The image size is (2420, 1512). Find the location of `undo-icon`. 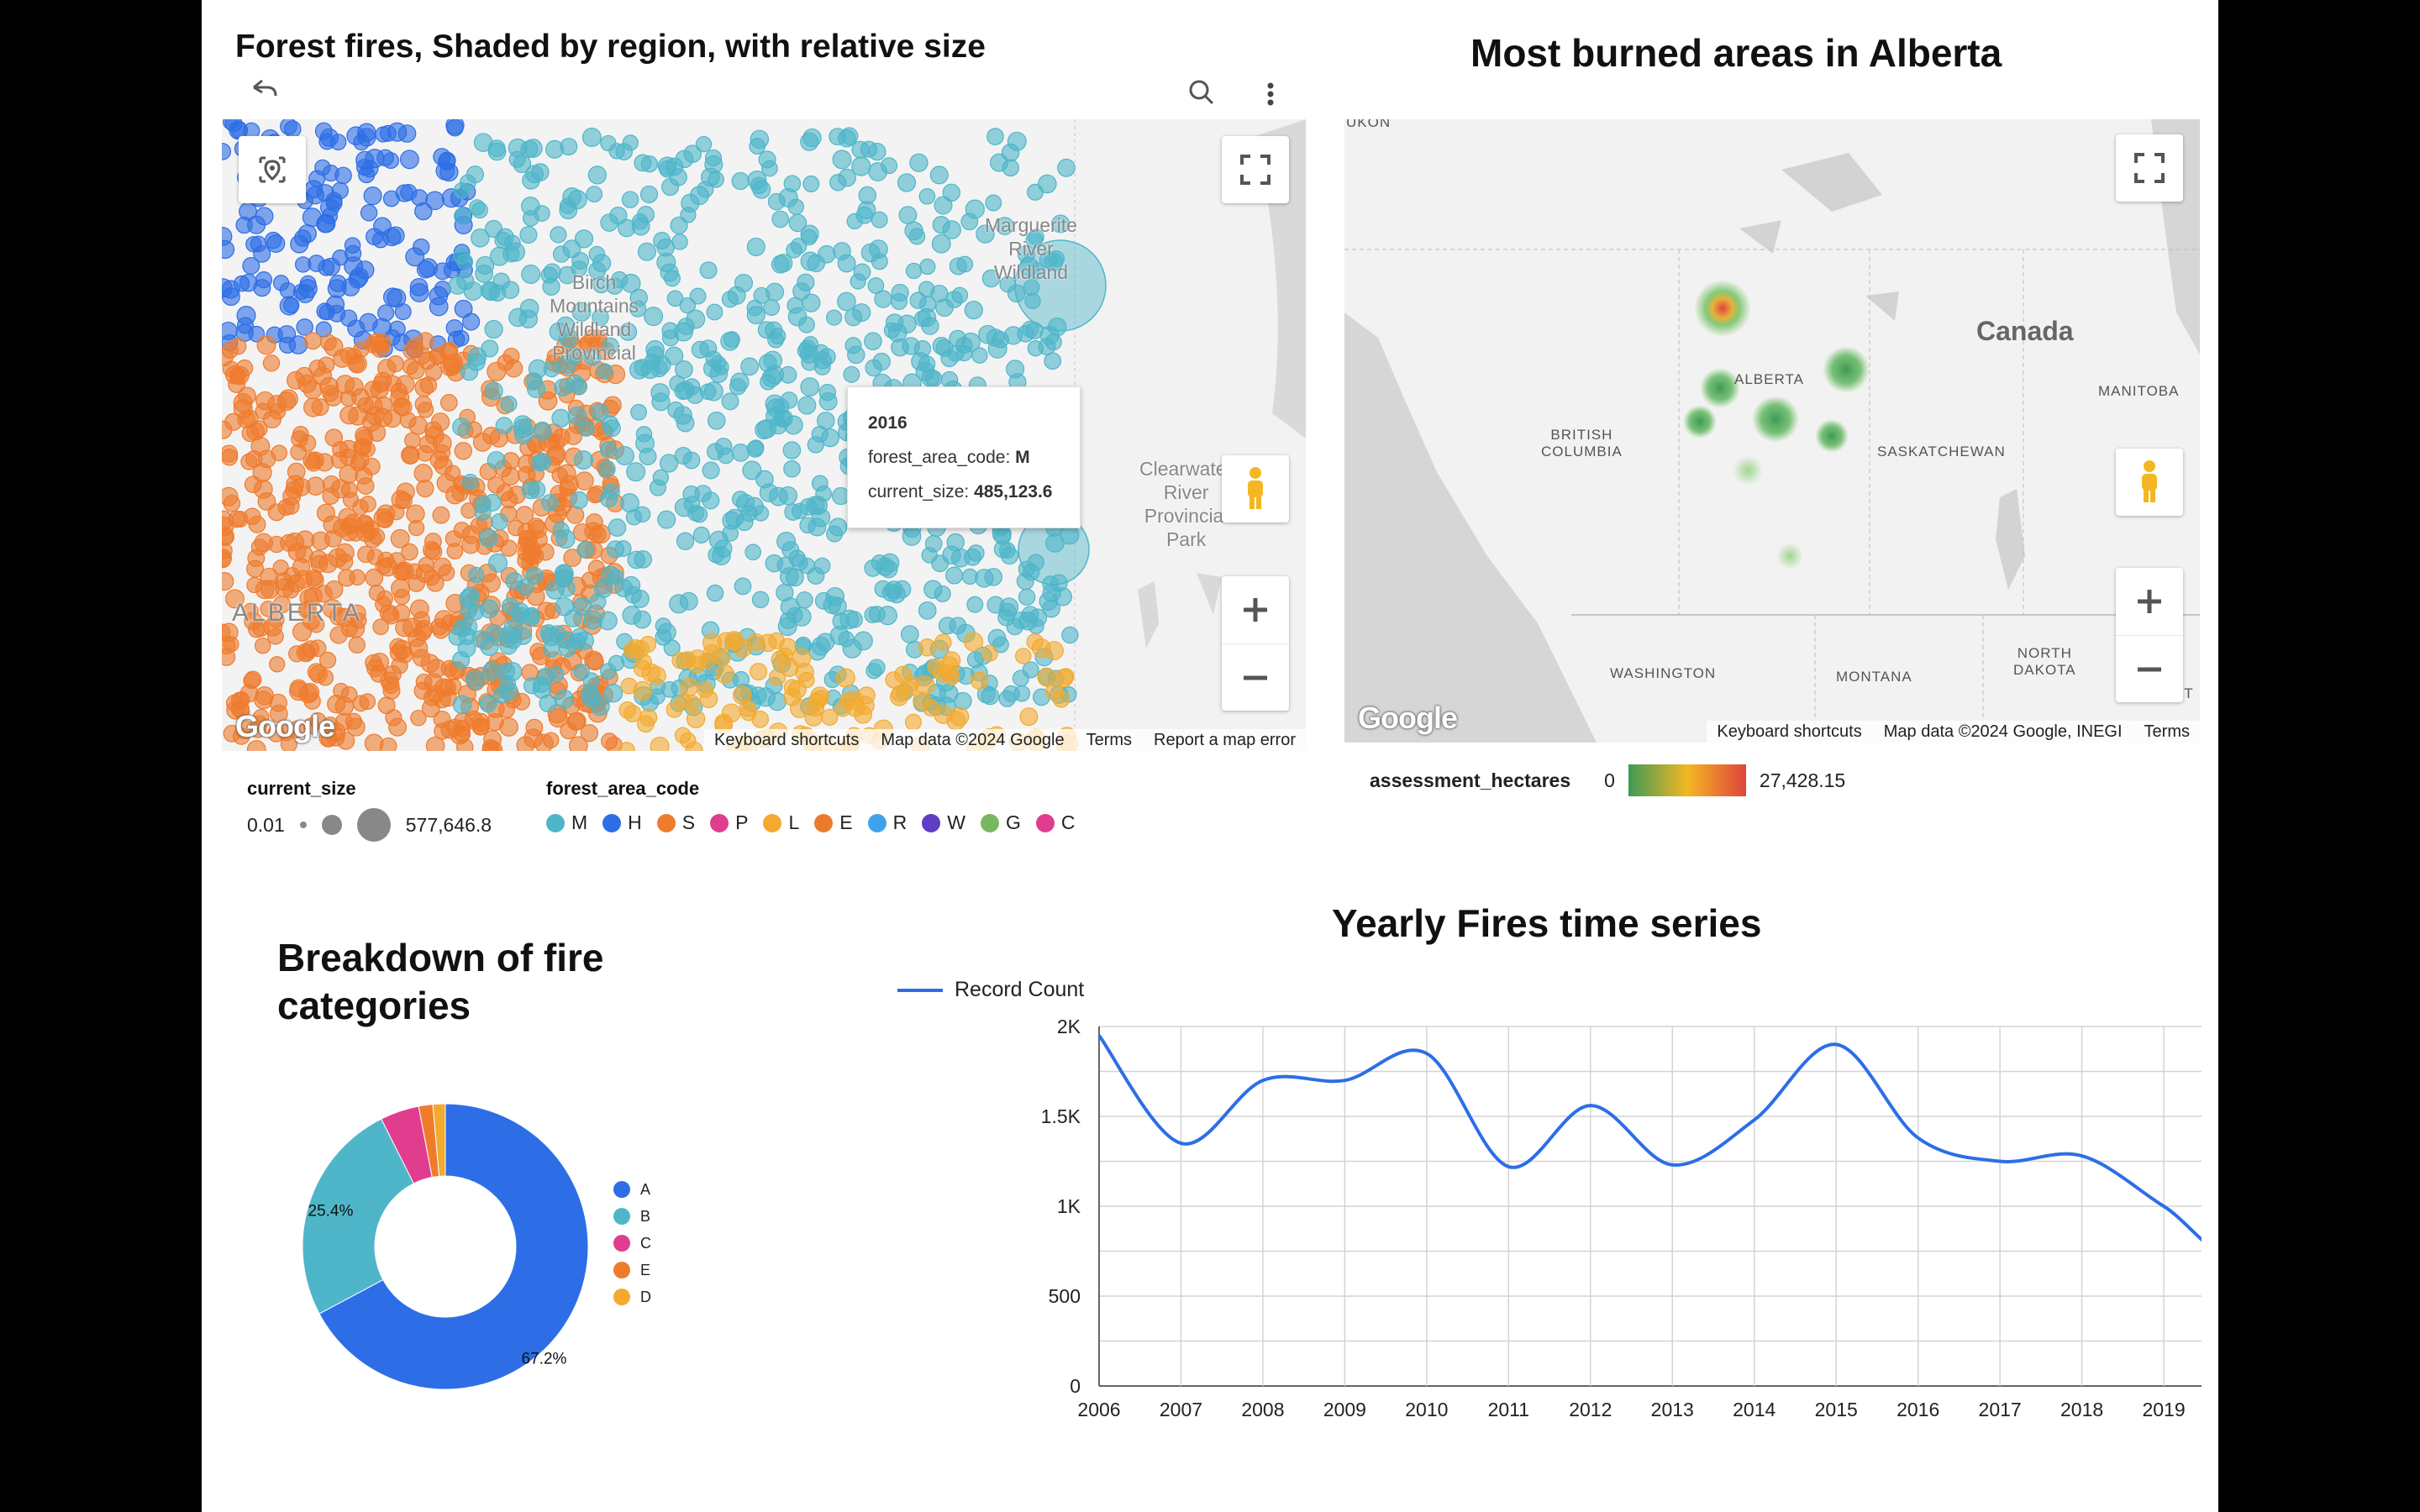

undo-icon is located at coordinates (262, 92).